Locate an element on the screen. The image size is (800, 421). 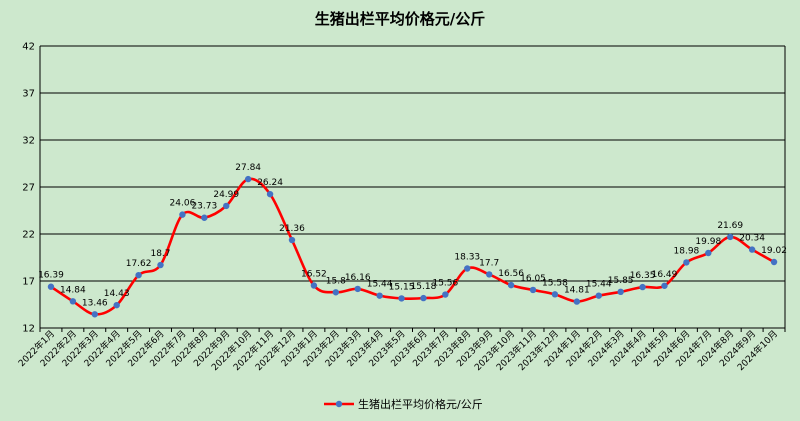
data-label: 13.46 is located at coordinates (95, 303).